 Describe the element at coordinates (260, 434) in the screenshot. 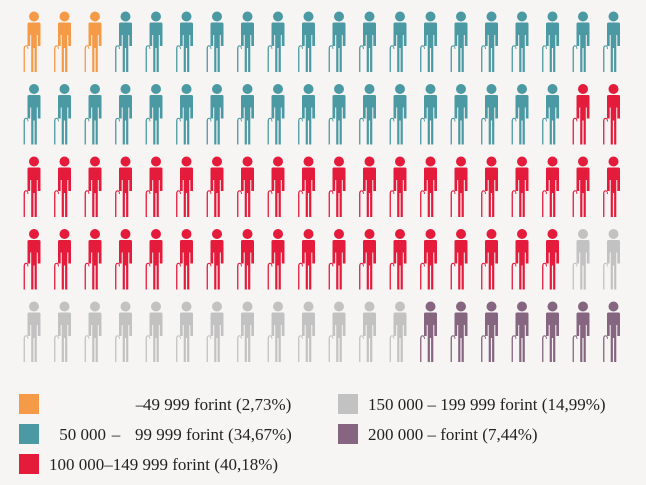

I see `legend-pct-2: (34,67%)` at that location.